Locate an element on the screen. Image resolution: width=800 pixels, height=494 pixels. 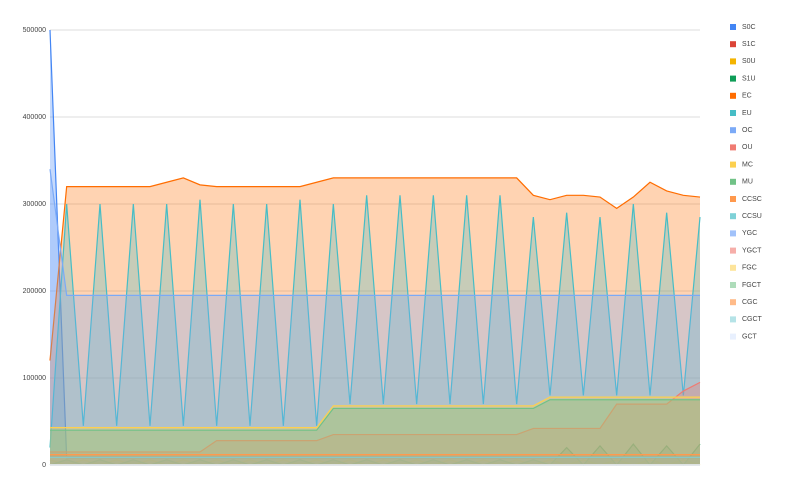
y-tick-label: 300000 is located at coordinates (34, 204).